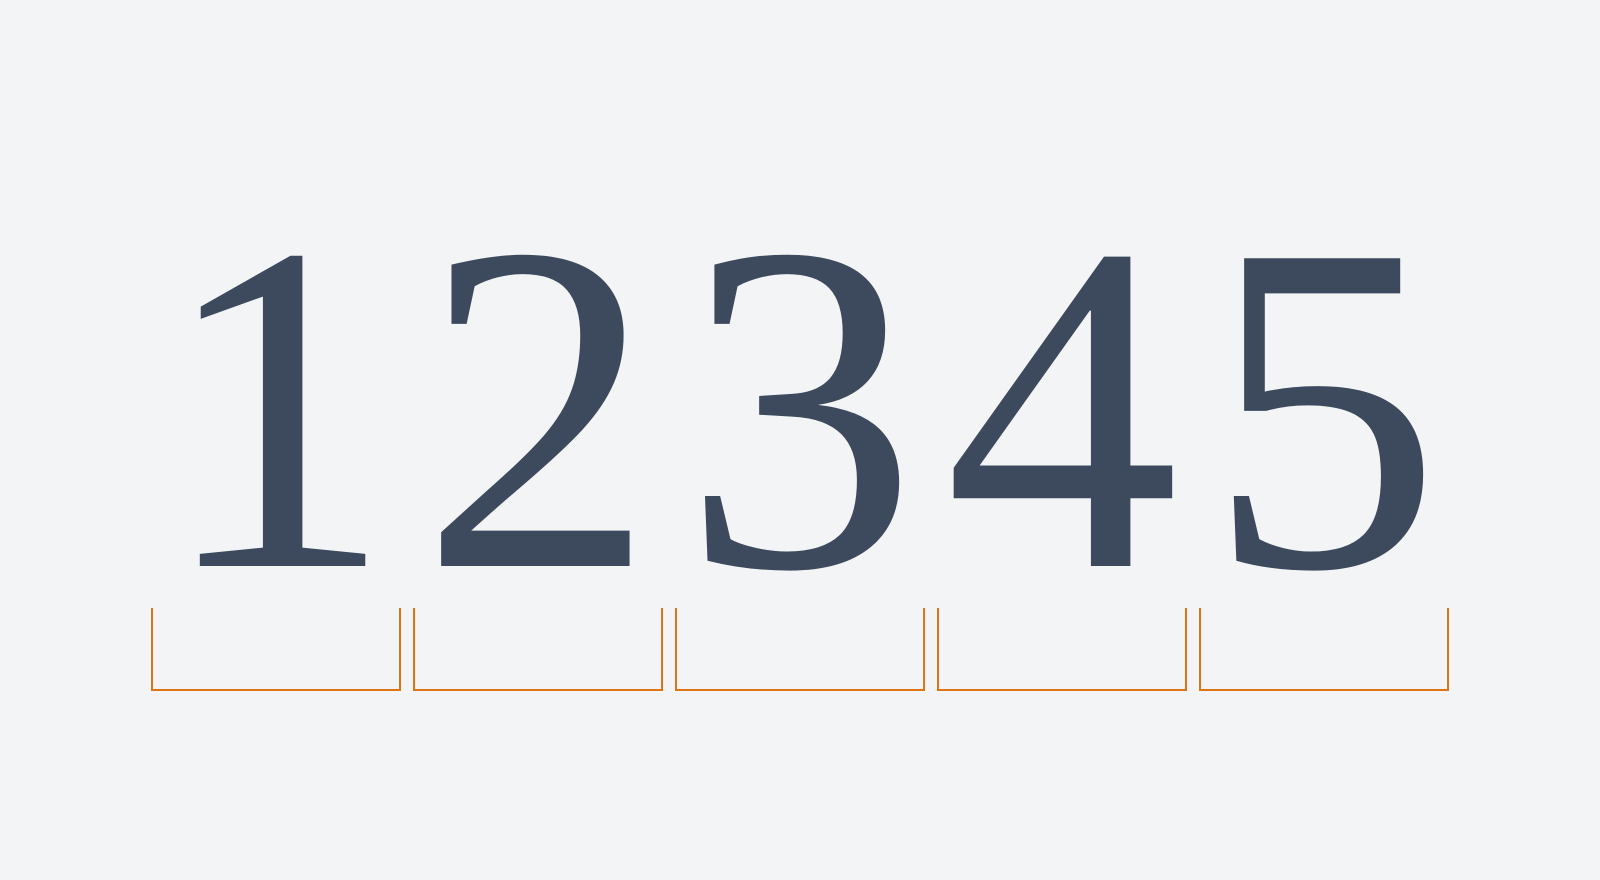 This screenshot has width=1600, height=880. What do you see at coordinates (800, 407) in the screenshot?
I see `digit-3: 3` at bounding box center [800, 407].